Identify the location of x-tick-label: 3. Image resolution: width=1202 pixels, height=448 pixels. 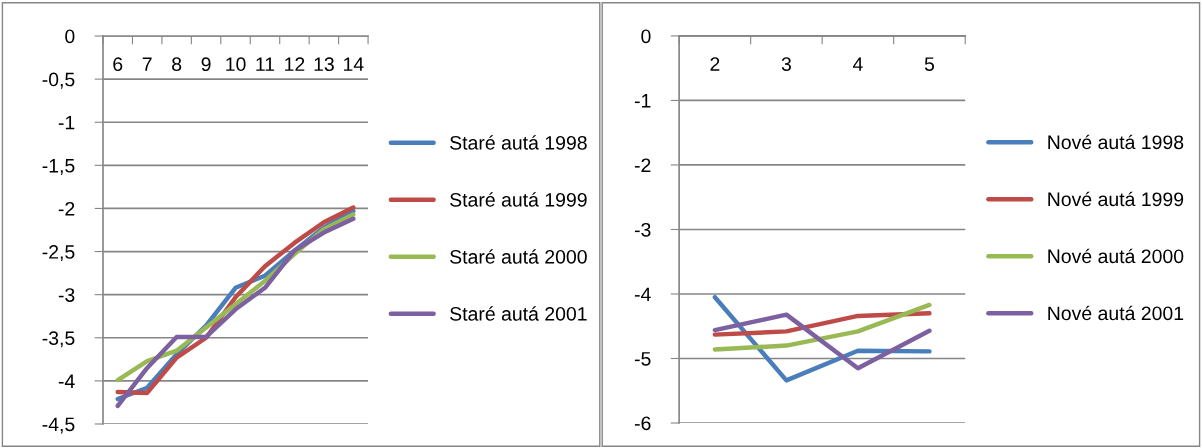
(786, 64).